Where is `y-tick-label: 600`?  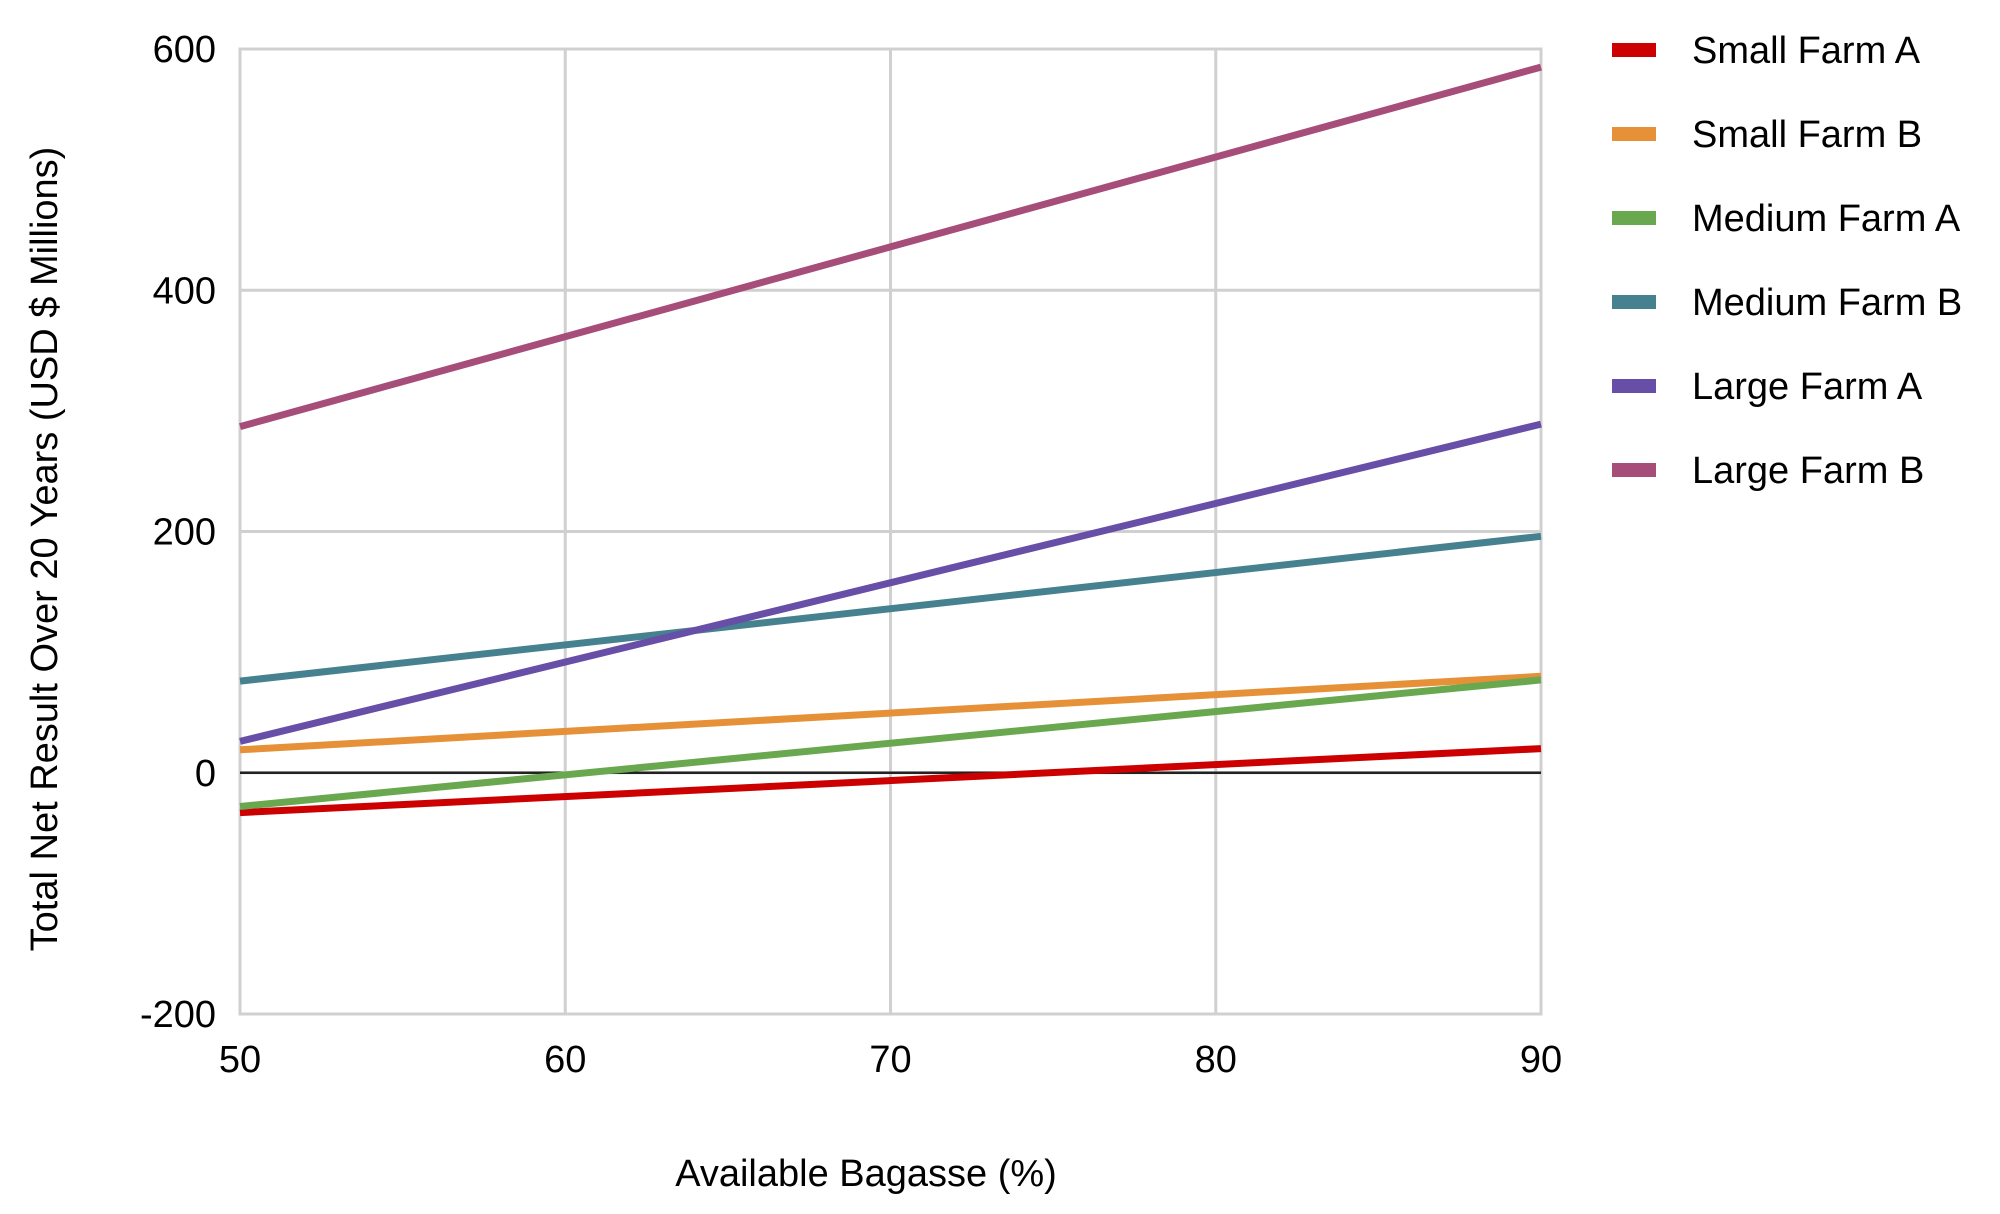
y-tick-label: 600 is located at coordinates (184, 50).